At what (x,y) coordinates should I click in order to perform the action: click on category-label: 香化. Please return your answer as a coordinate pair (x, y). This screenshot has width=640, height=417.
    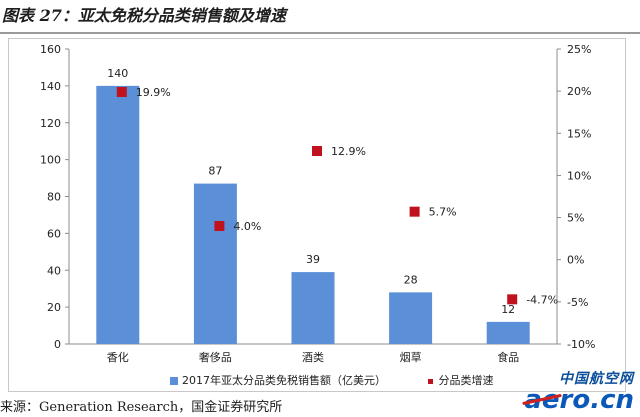
    Looking at the image, I should click on (118, 357).